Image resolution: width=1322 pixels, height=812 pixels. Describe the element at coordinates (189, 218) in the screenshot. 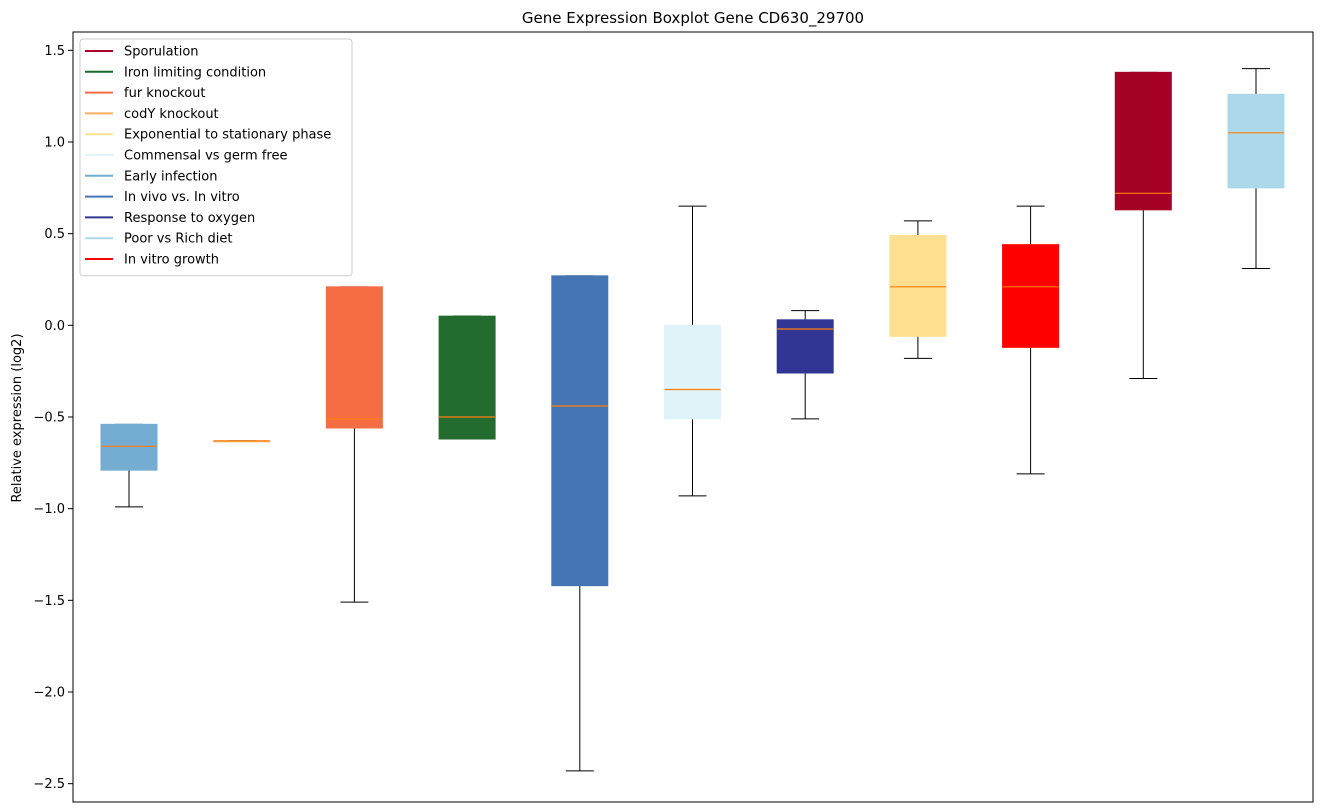

I see `legend-label: Response to oxygen` at that location.